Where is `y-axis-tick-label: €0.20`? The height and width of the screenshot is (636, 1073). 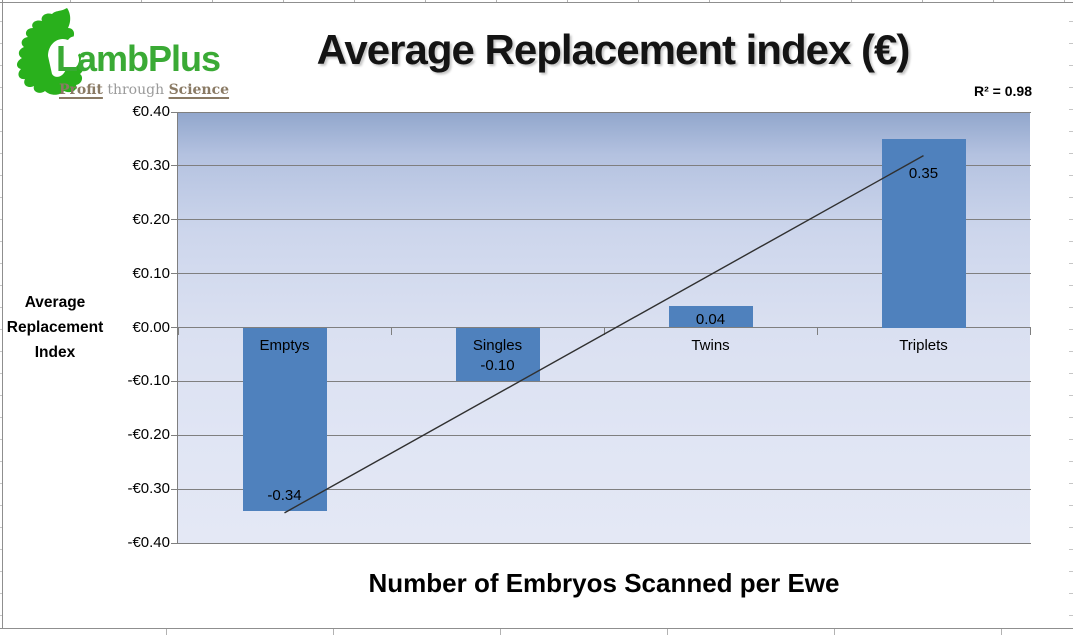
y-axis-tick-label: €0.20 is located at coordinates (151, 219).